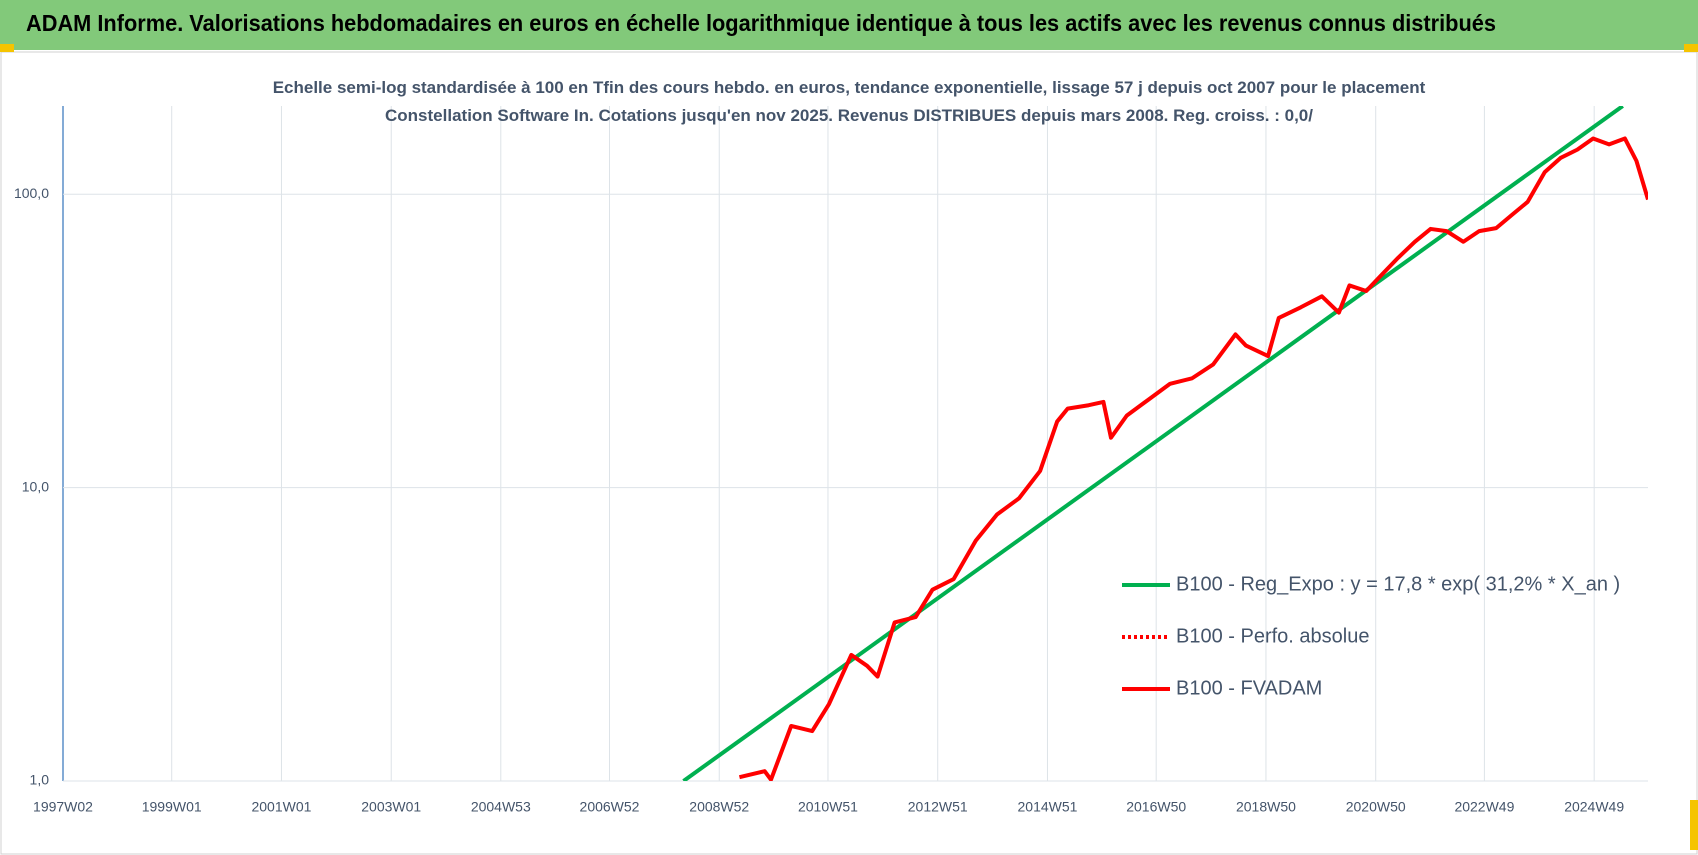 The width and height of the screenshot is (1698, 855). Describe the element at coordinates (938, 807) in the screenshot. I see `x-tick-label: 2012W51` at that location.